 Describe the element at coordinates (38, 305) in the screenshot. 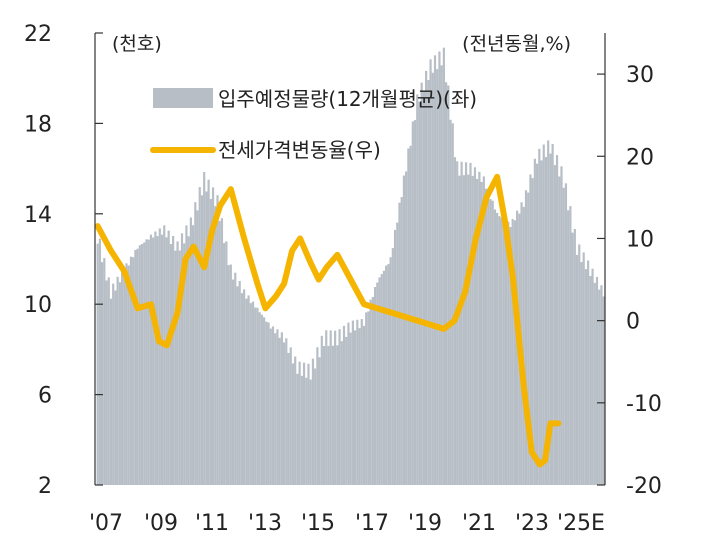

I see `left-tick-label: 10` at that location.